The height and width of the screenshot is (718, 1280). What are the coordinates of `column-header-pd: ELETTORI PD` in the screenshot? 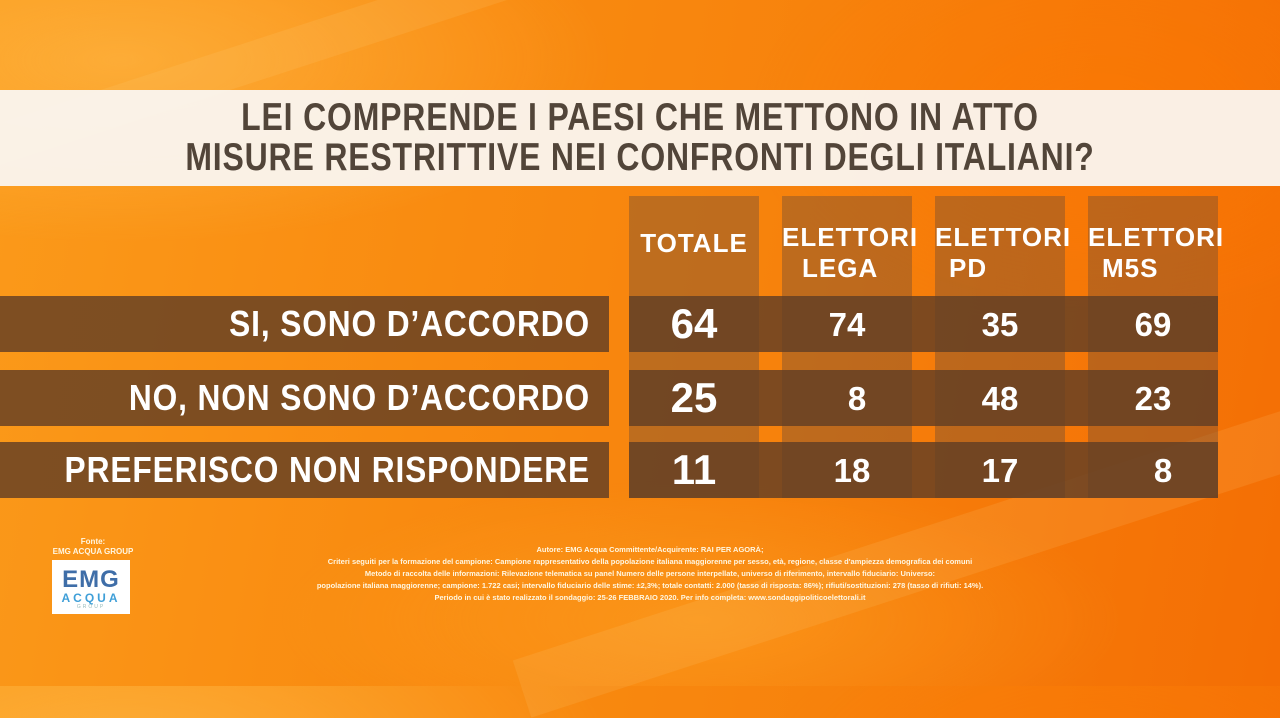 It's located at (1003, 253).